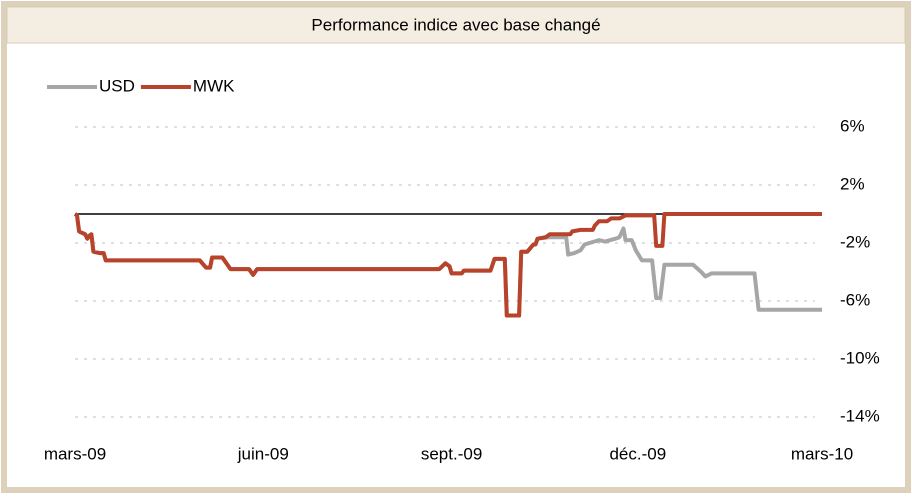  What do you see at coordinates (852, 183) in the screenshot?
I see `y-tick-label: 2%` at bounding box center [852, 183].